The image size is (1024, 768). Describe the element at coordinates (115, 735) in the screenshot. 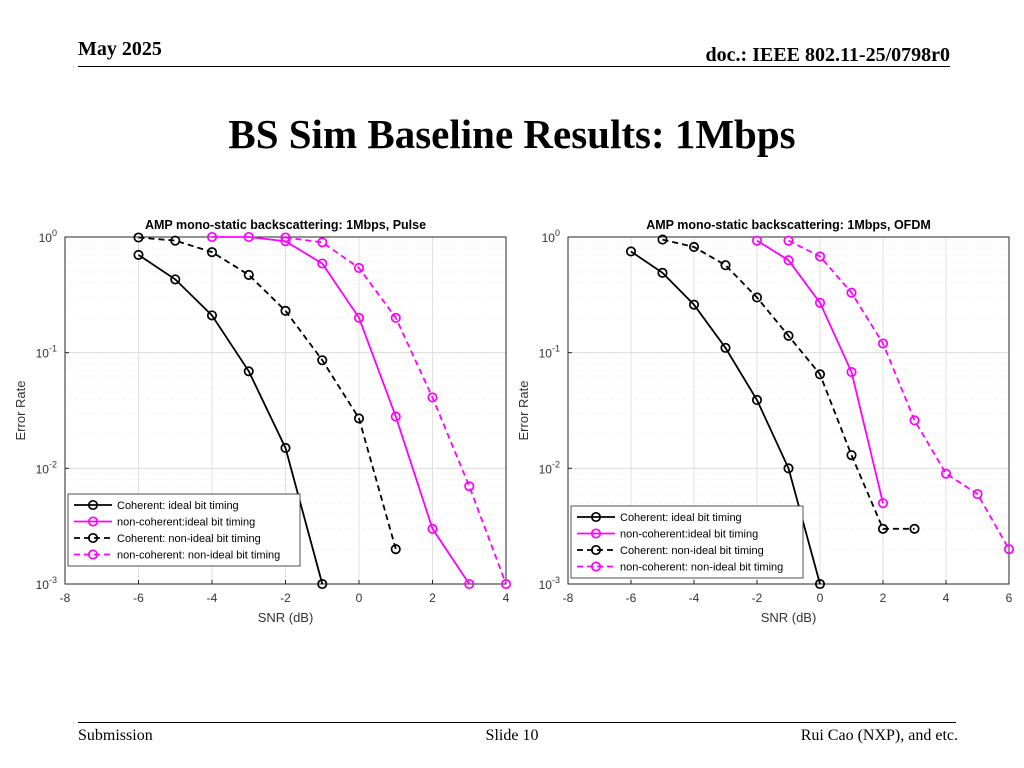

I see `footer-submission: Submission` at that location.